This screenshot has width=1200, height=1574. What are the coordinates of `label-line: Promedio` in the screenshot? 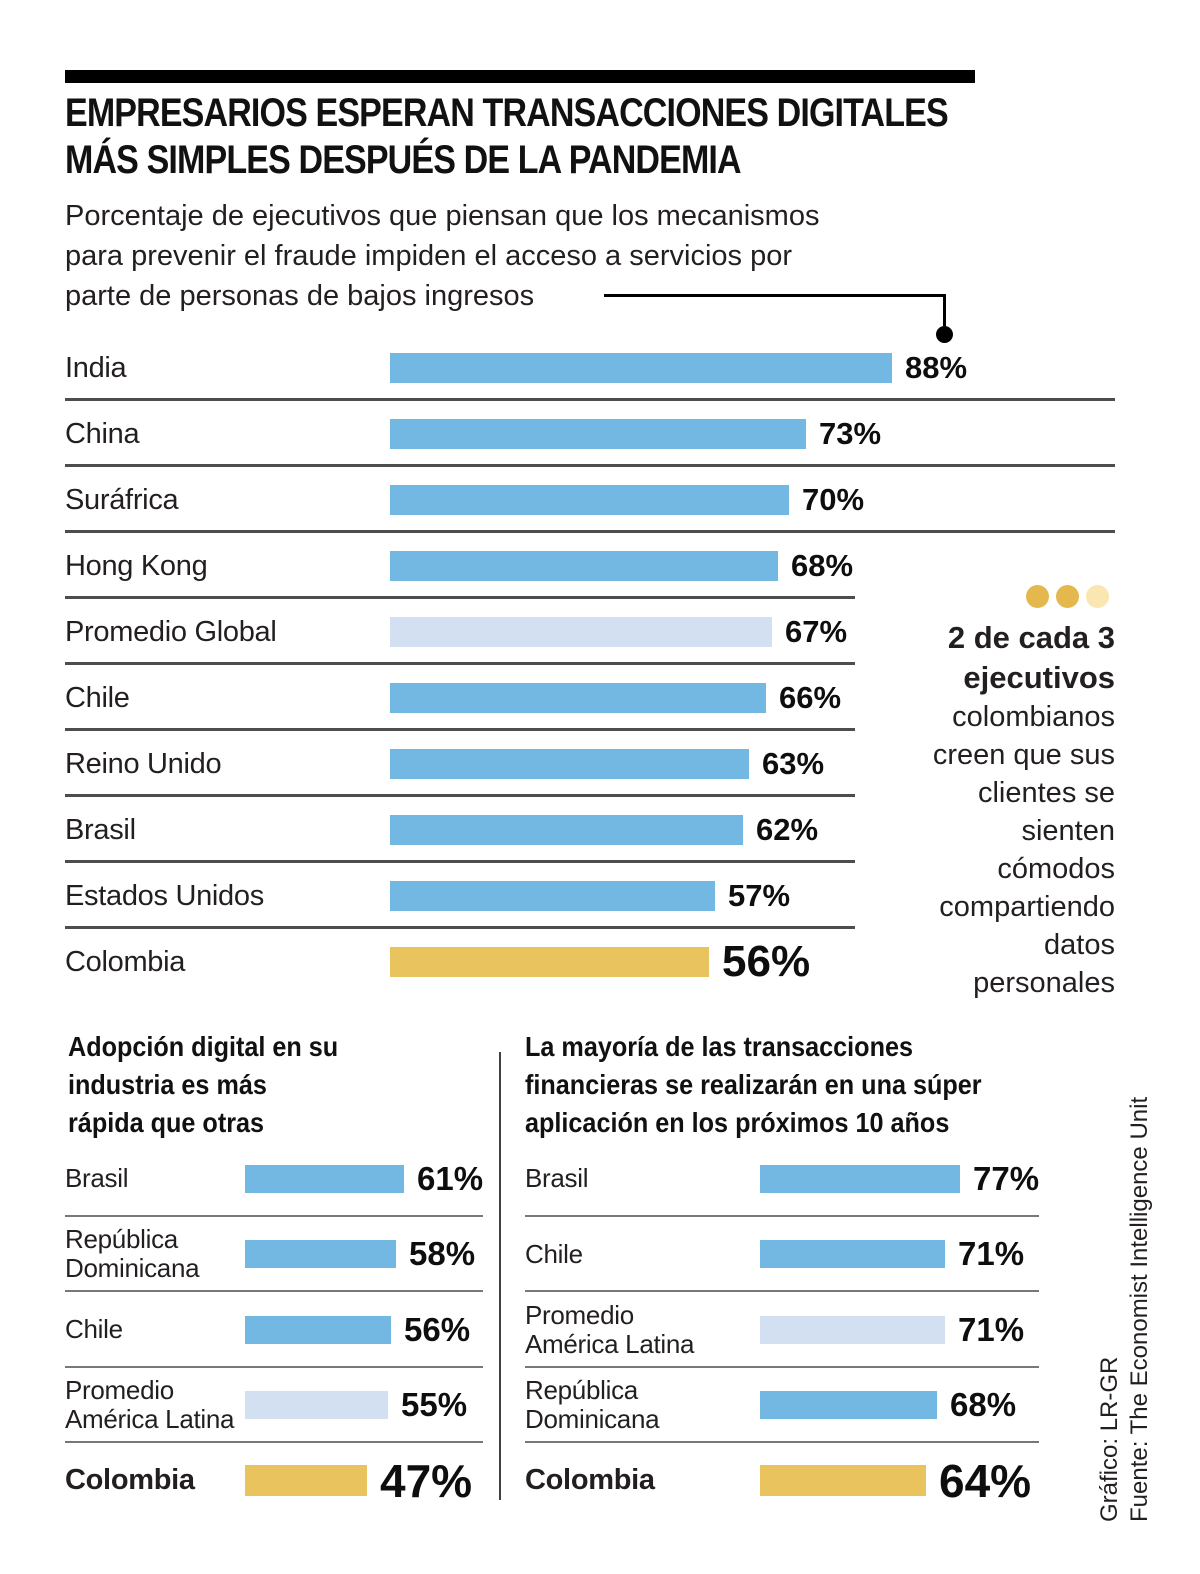 It's located at (119, 1390).